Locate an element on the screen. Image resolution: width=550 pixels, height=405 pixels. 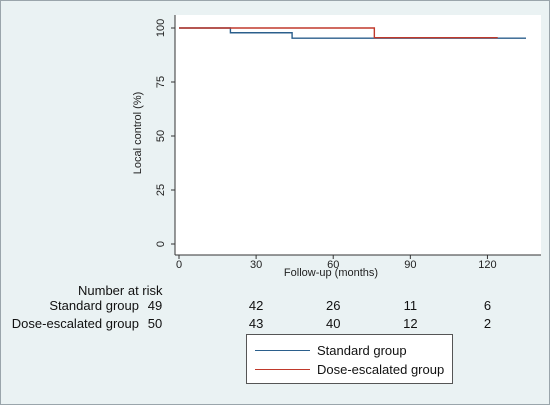
legend-item-standard: Standard group is located at coordinates (349, 351).